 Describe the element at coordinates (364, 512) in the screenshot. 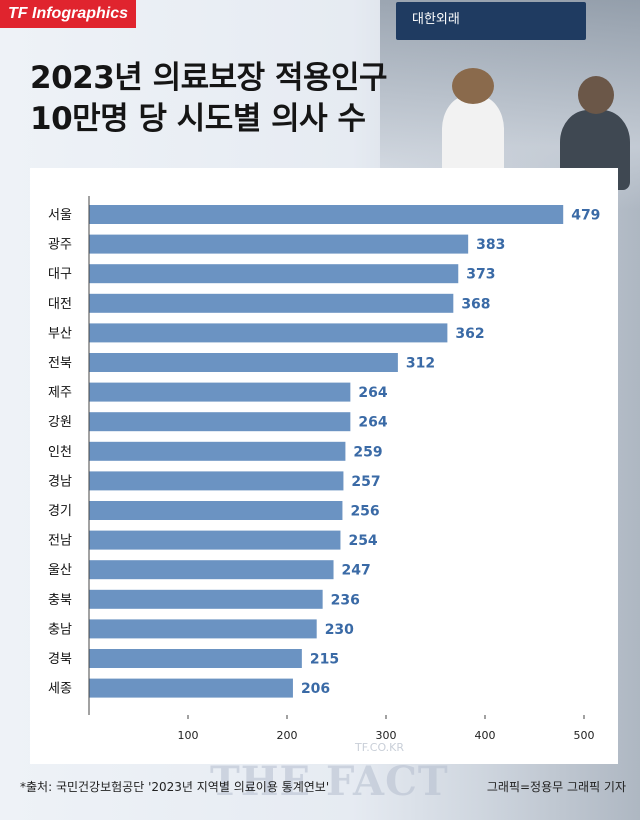

I see `data-label: 256` at that location.